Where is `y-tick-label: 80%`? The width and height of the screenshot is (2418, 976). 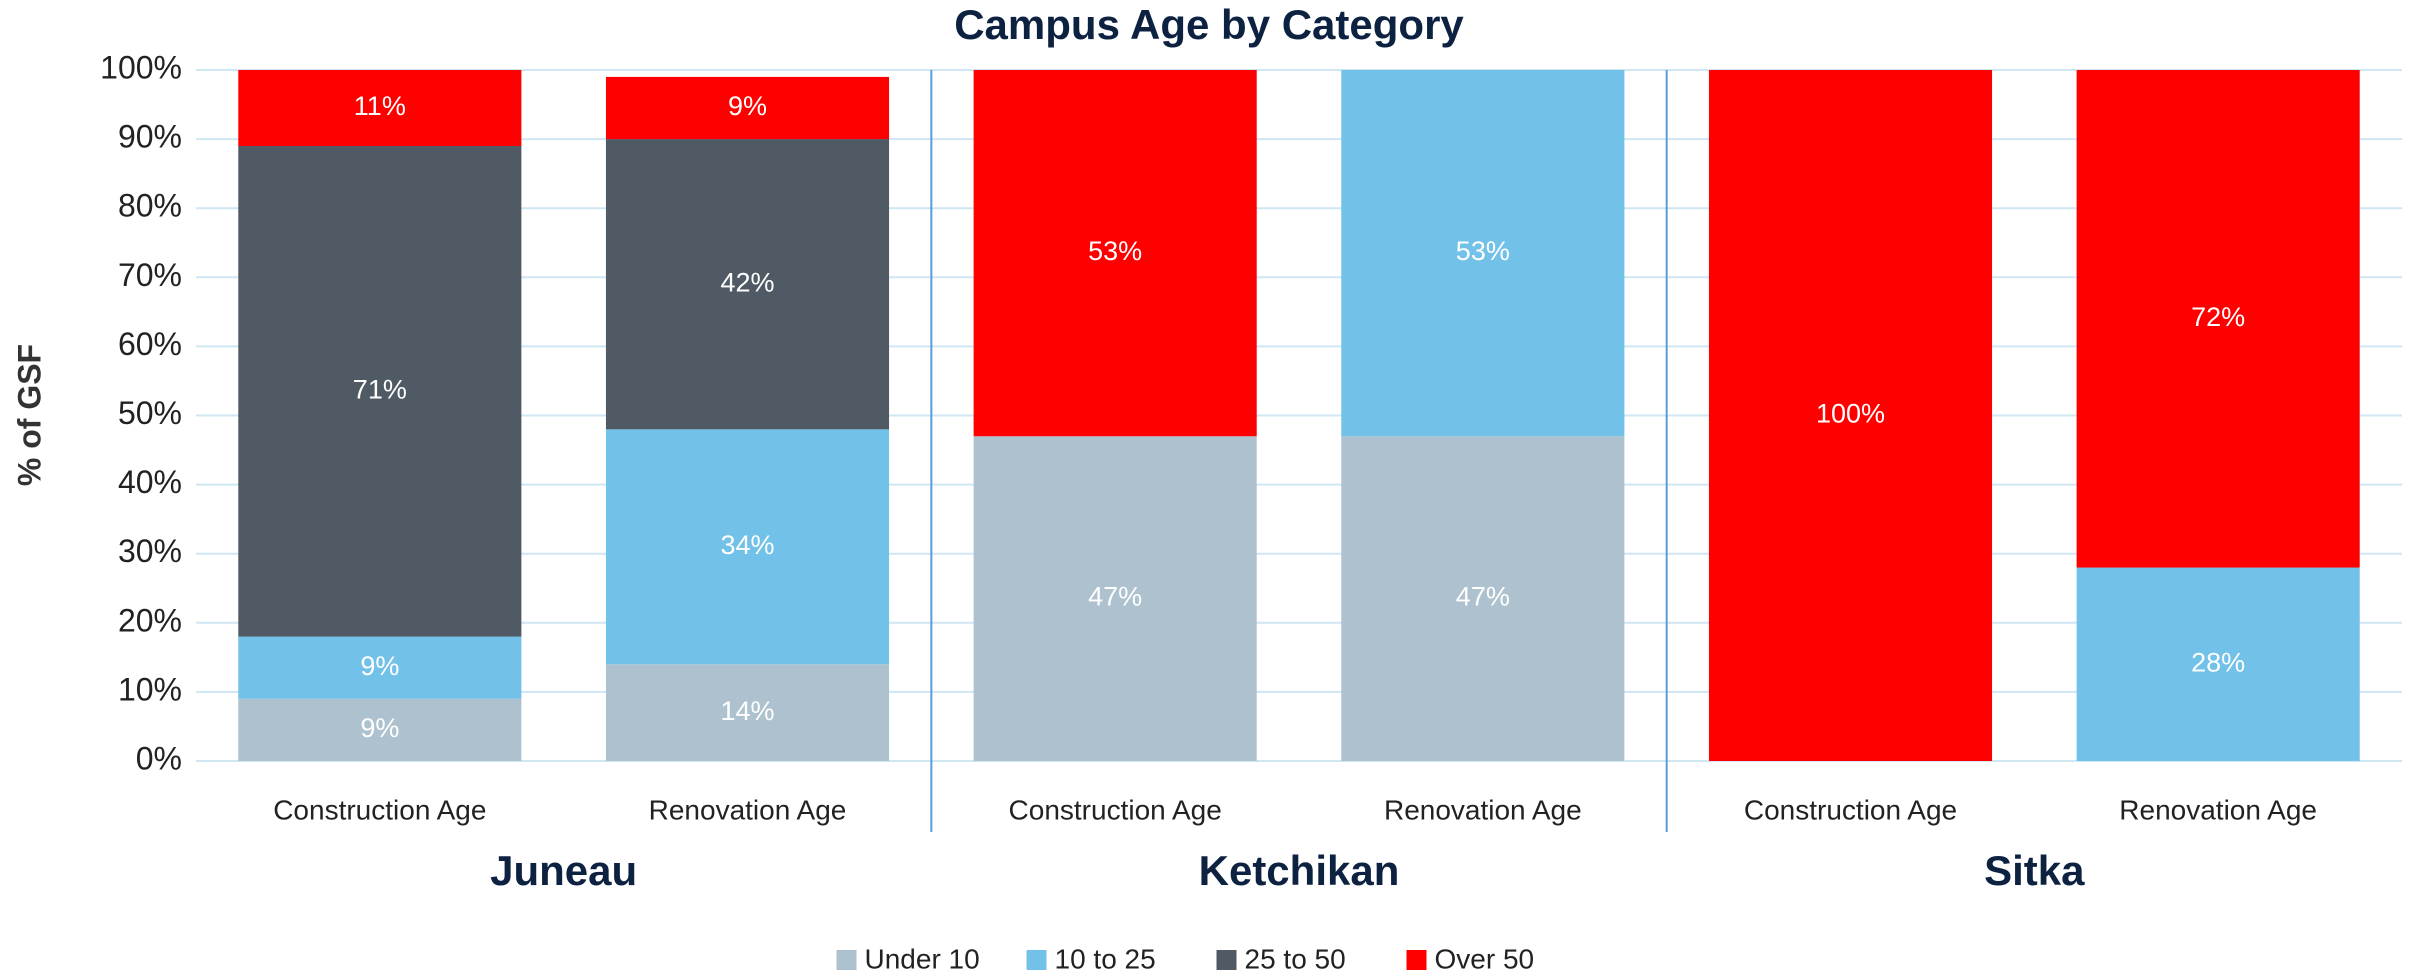
y-tick-label: 80% is located at coordinates (150, 206).